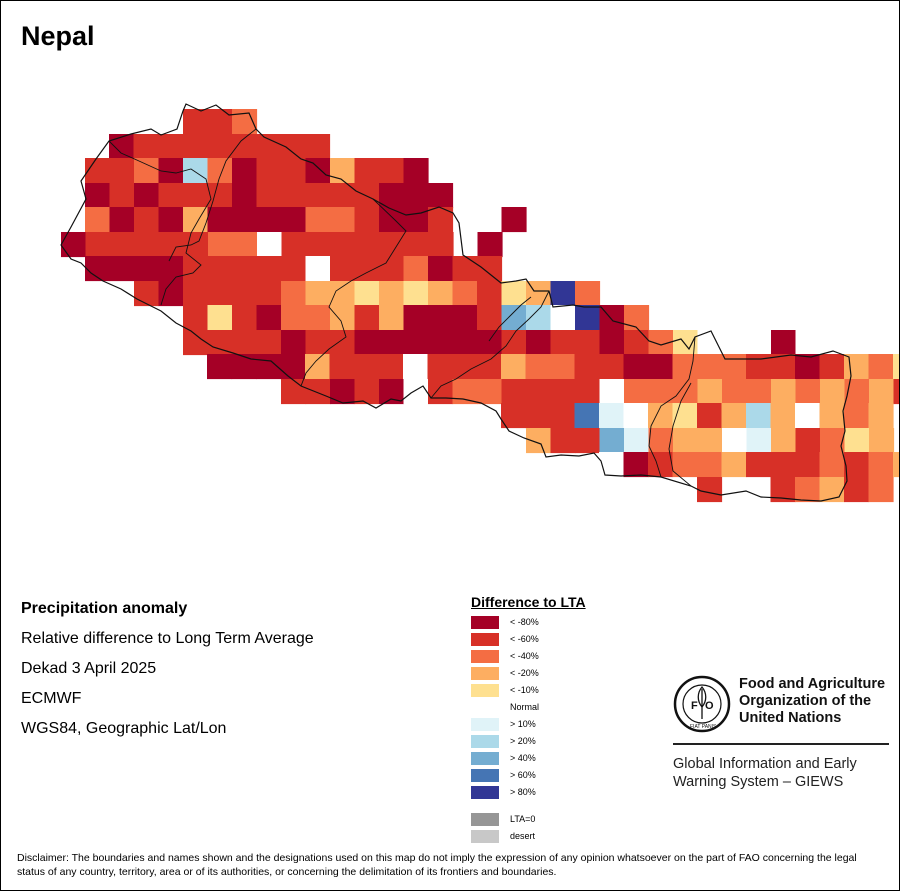 This screenshot has height=891, width=900. Describe the element at coordinates (523, 724) in the screenshot. I see `legend-label: > 10%` at that location.